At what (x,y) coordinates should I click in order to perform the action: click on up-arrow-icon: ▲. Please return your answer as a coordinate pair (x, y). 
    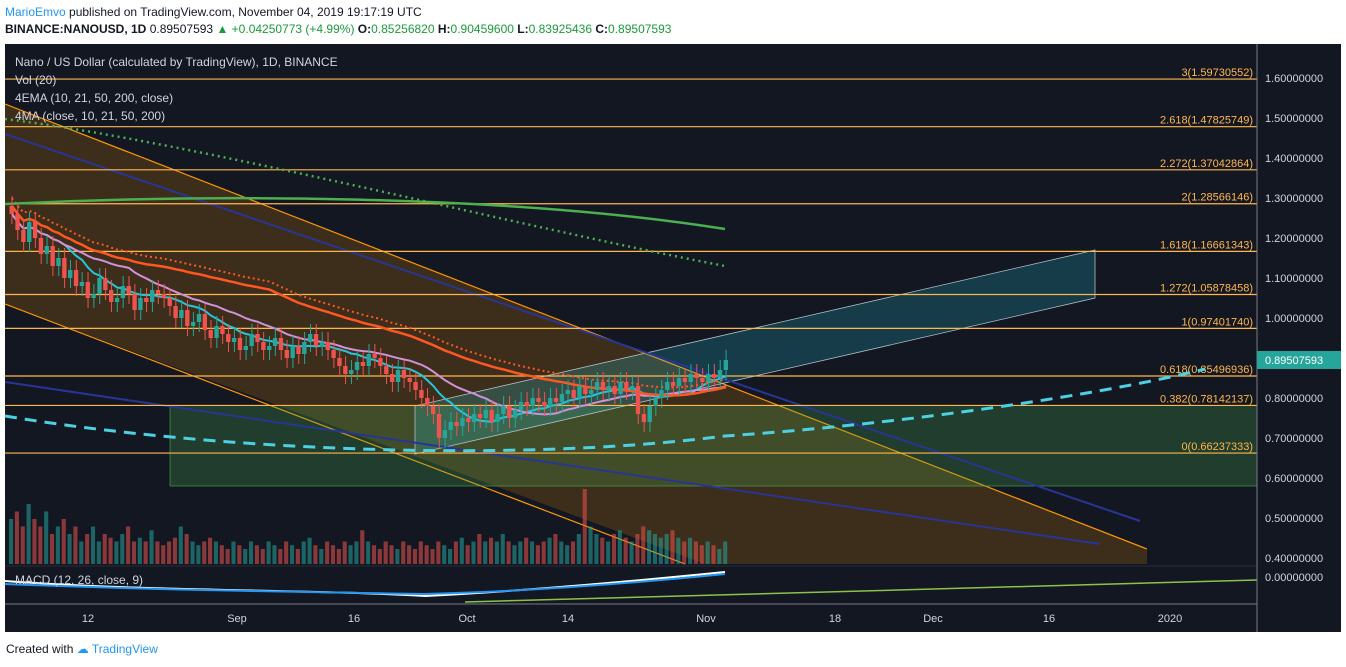
    Looking at the image, I should click on (222, 29).